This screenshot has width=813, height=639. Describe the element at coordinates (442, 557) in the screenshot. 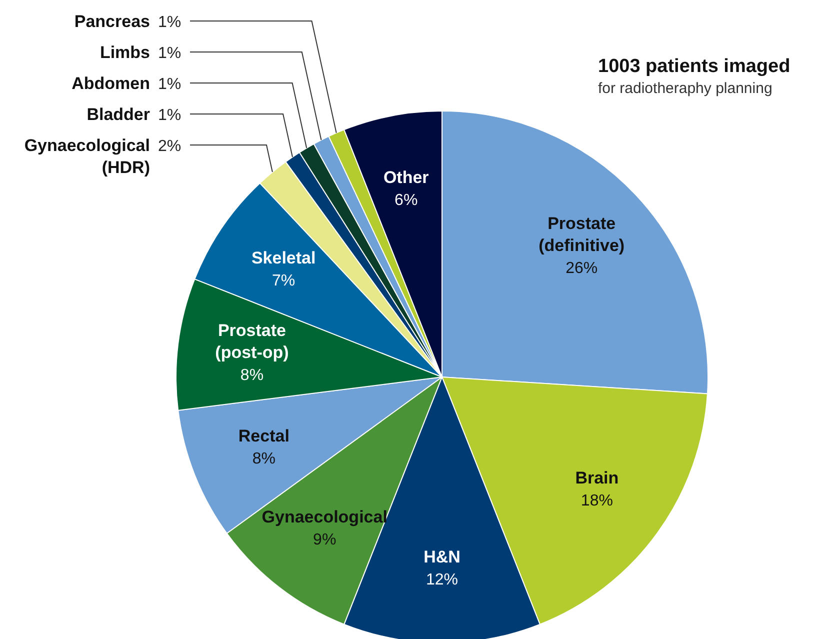

I see `slice-label: H&N` at that location.